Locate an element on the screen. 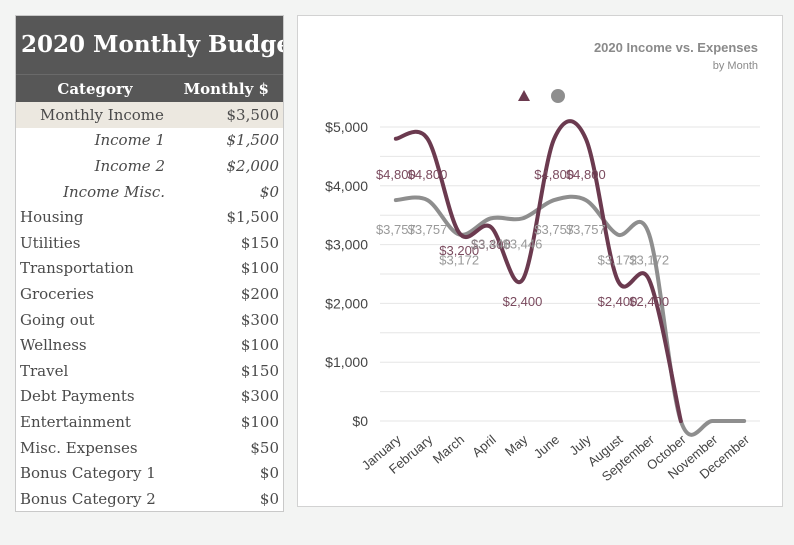 This screenshot has height=545, width=794. row-label: Groceries is located at coordinates (57, 293).